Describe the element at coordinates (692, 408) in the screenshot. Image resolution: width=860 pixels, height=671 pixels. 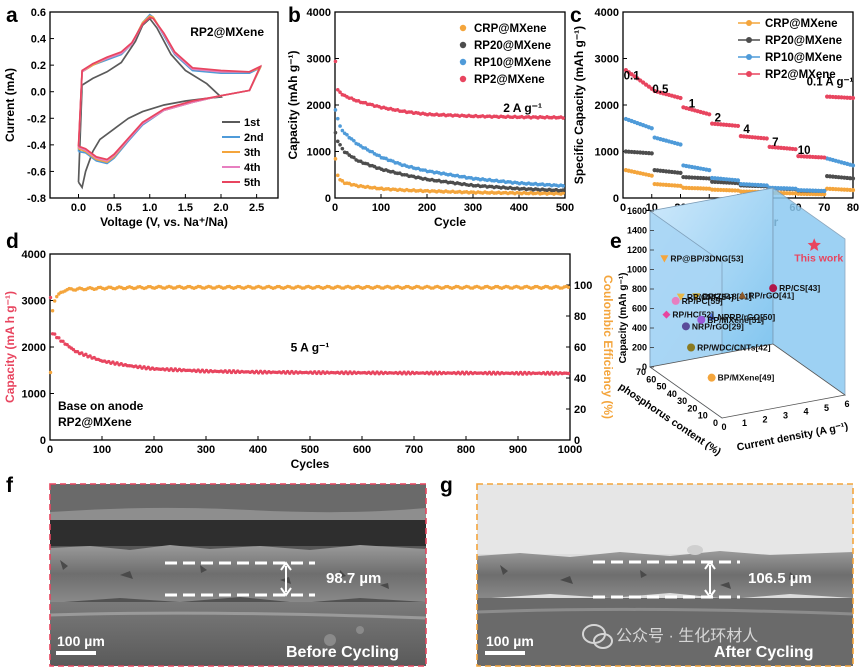
I see `z-tick-label: 20` at that location.